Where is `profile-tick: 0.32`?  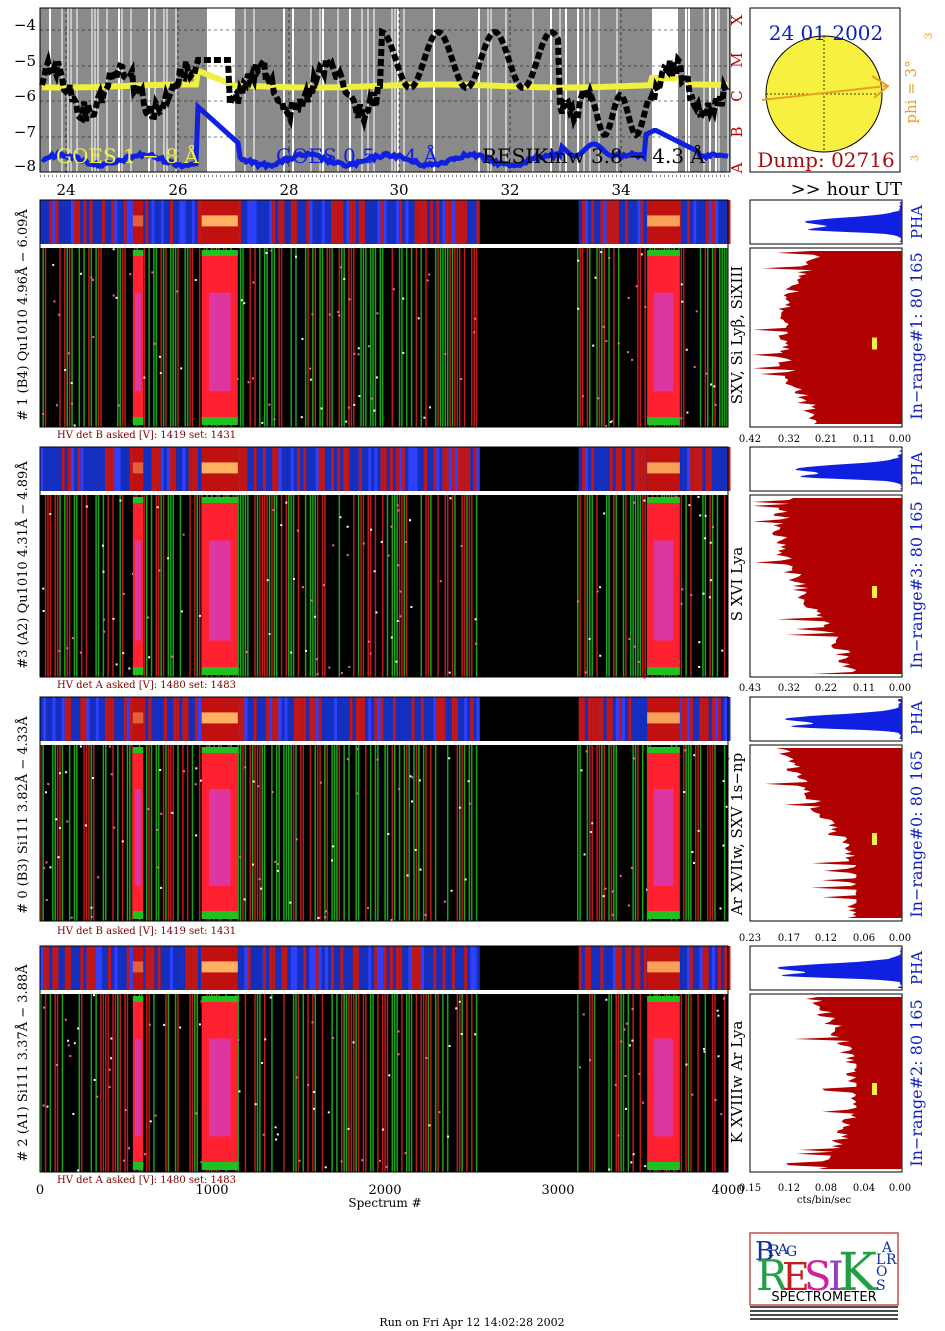
profile-tick: 0.32 is located at coordinates (789, 439).